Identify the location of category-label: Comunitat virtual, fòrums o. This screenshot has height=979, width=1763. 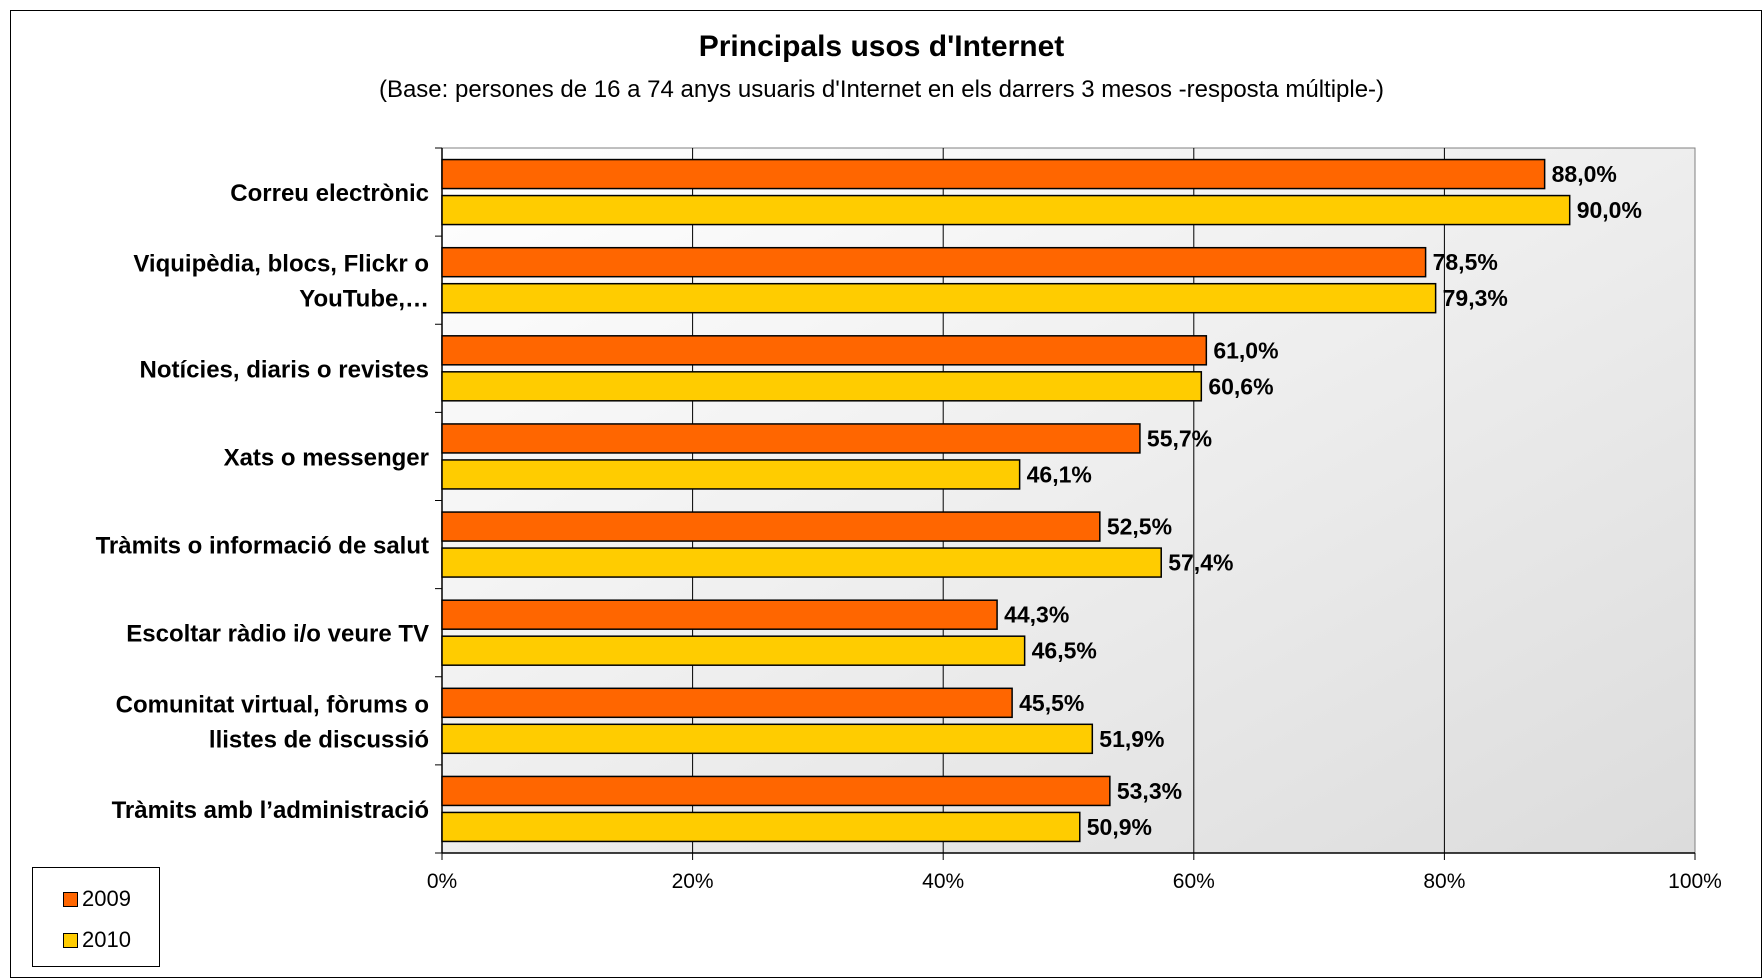
(272, 704).